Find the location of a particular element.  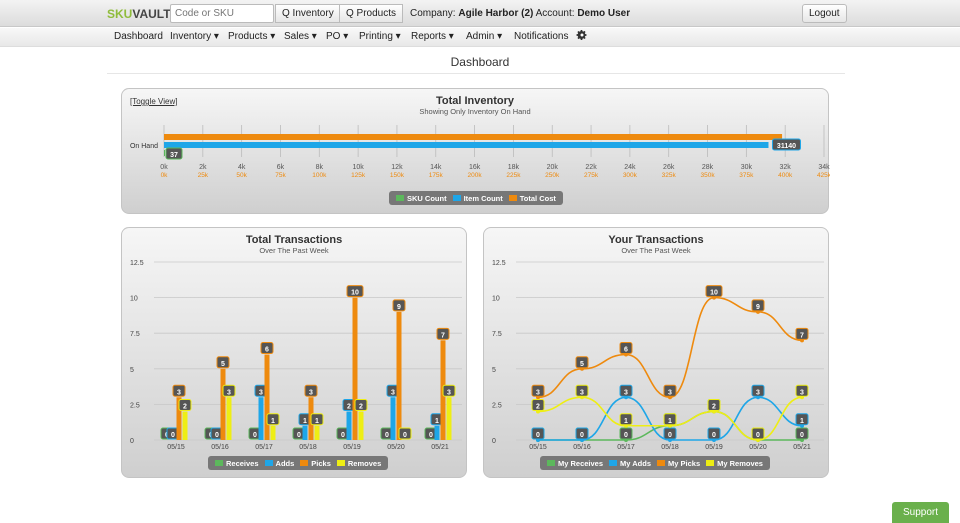

bar-label-picks: 7 is located at coordinates (443, 335).